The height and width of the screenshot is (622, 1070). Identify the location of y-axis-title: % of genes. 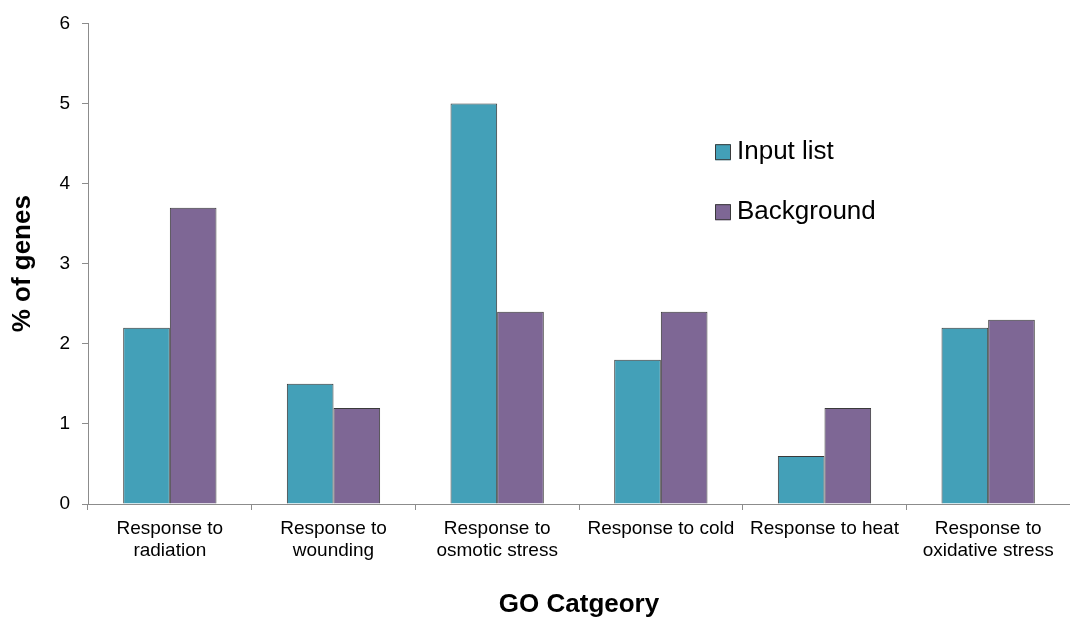
(20, 264).